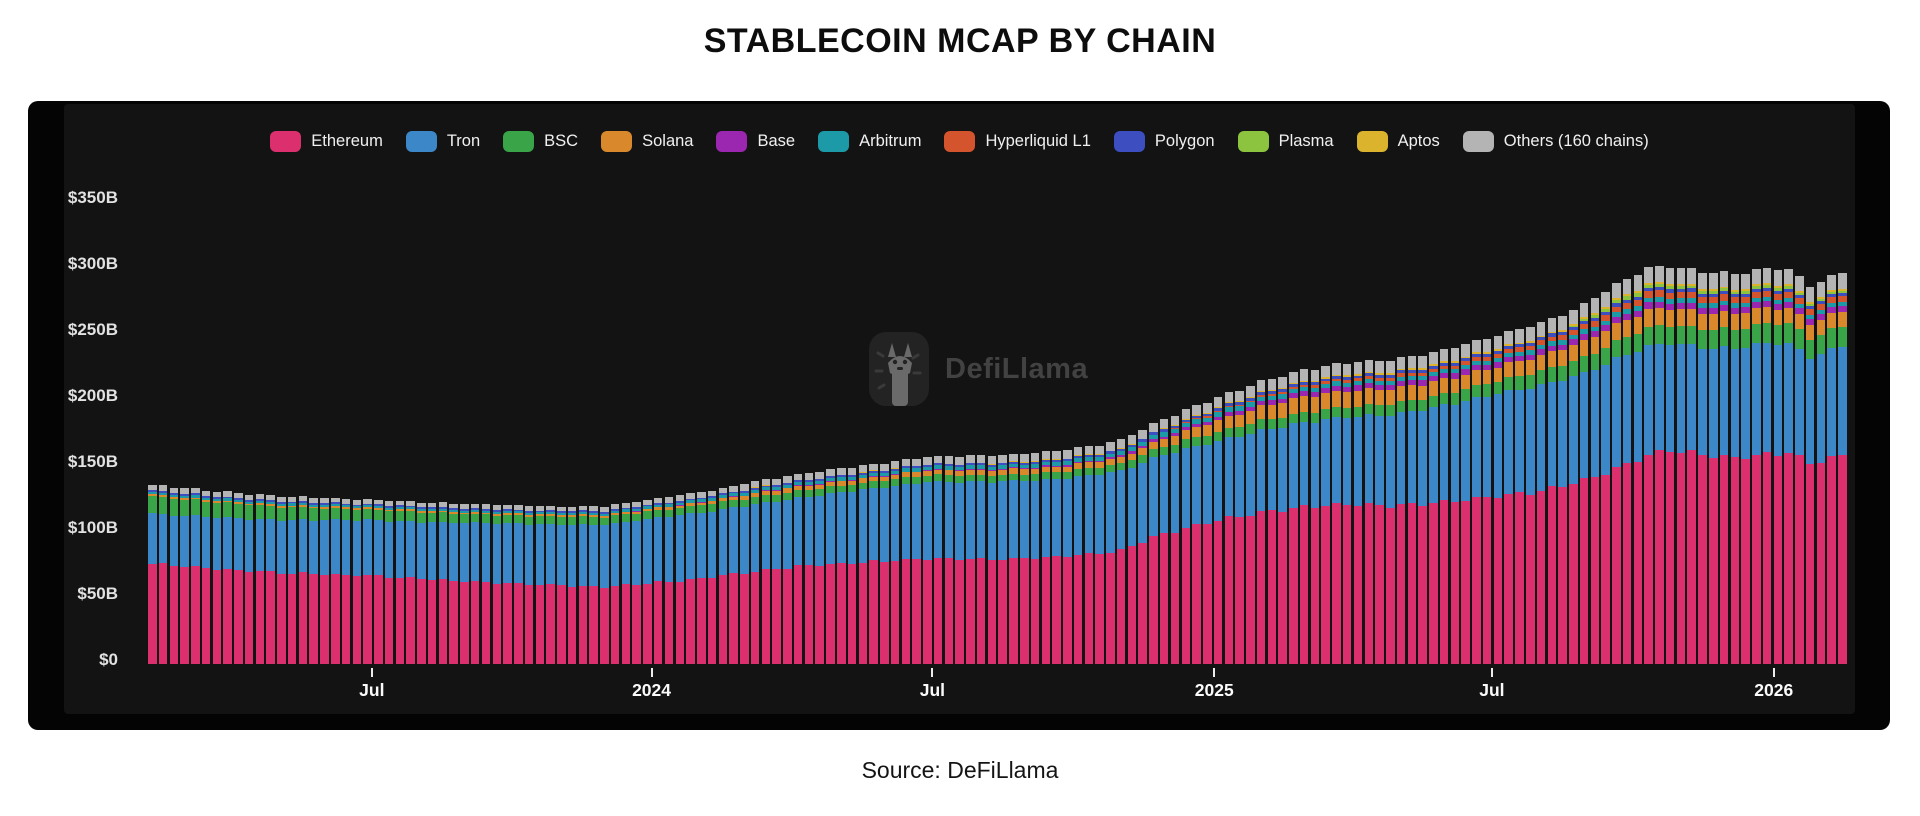 Image resolution: width=1920 pixels, height=816 pixels. I want to click on legend-item-polygon: Polygon, so click(1164, 141).